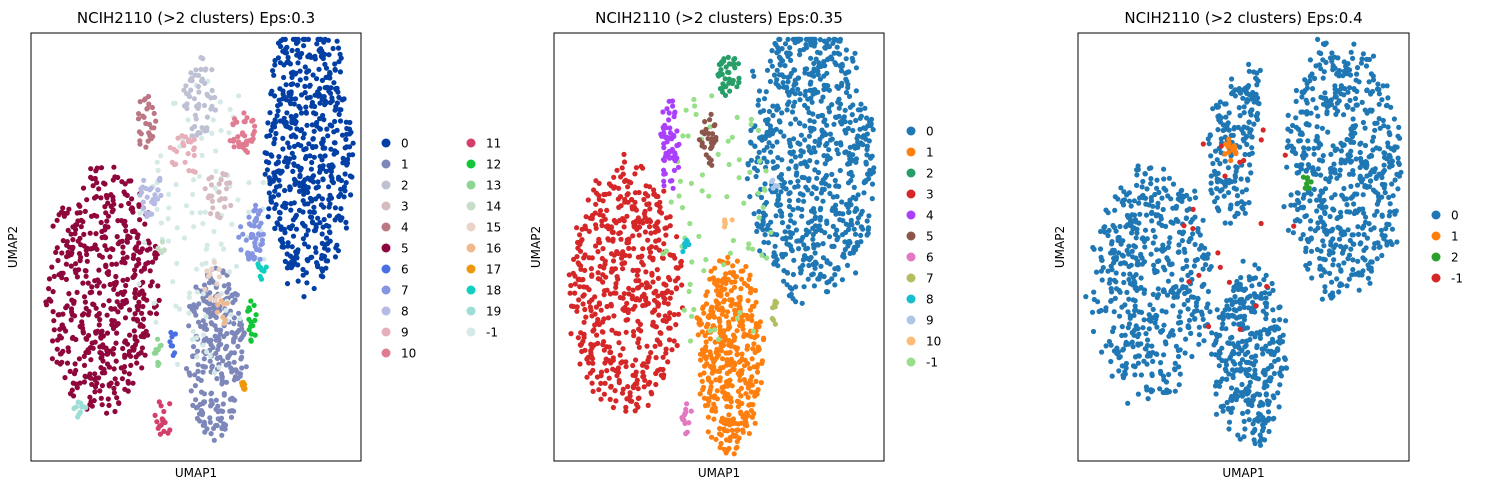 The image size is (1489, 494). I want to click on legend-label: -1, so click(932, 363).